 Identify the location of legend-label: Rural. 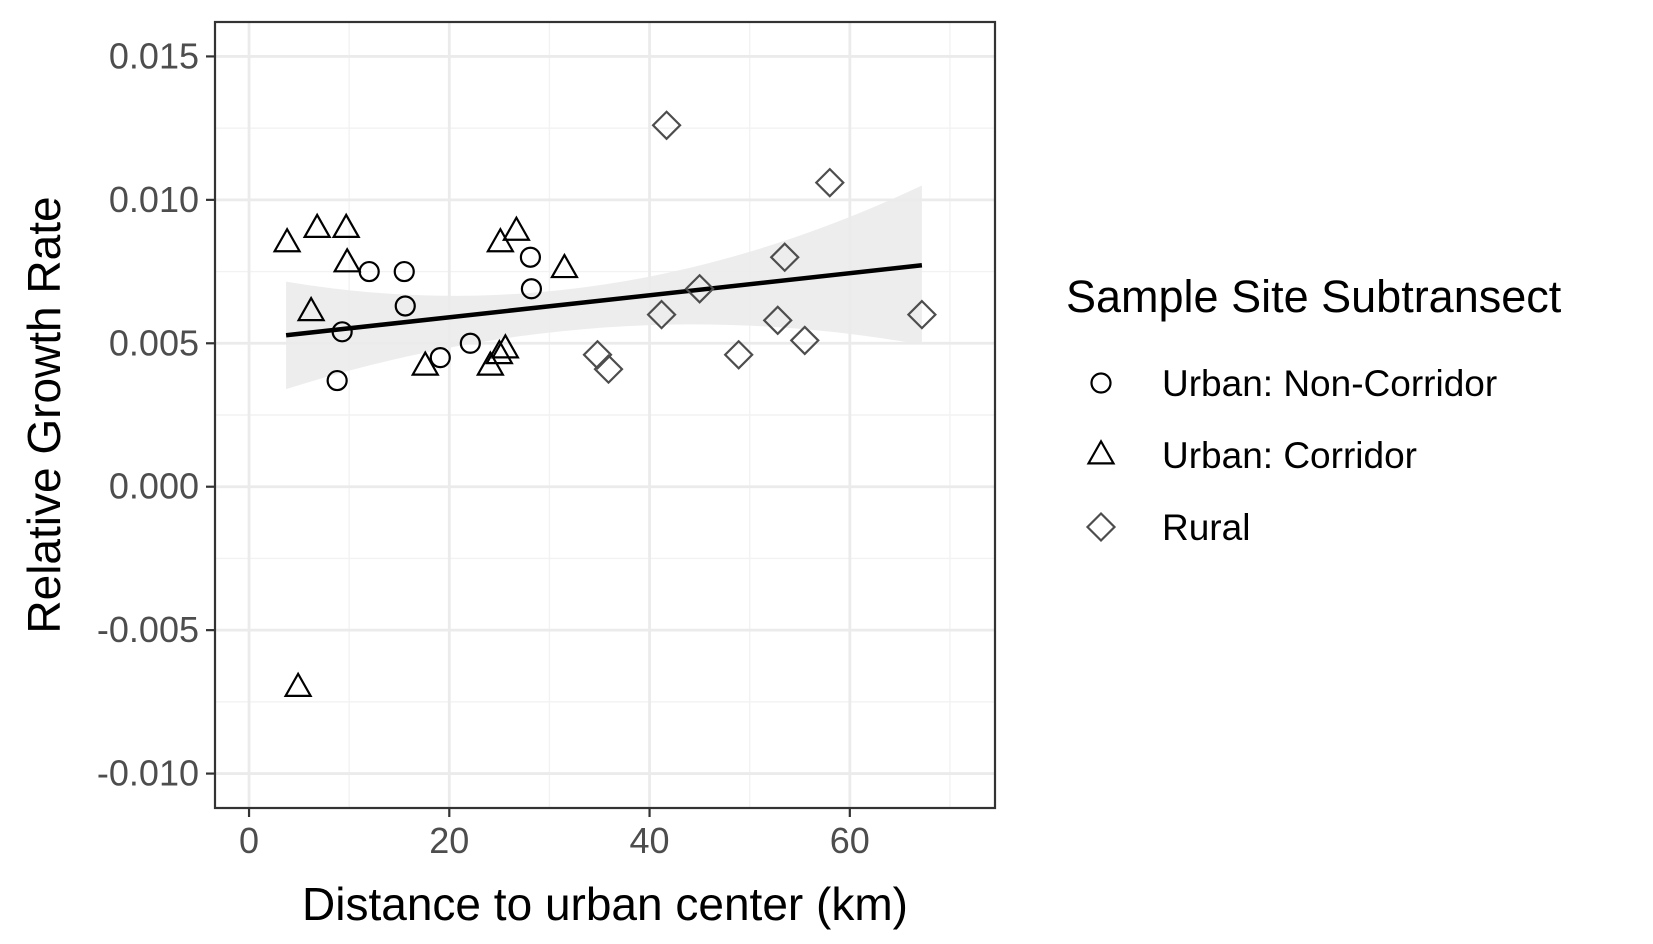
(1206, 527).